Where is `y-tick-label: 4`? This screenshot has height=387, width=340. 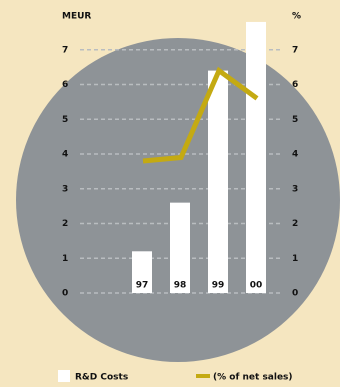 y-tick-label: 4 is located at coordinates (65, 155).